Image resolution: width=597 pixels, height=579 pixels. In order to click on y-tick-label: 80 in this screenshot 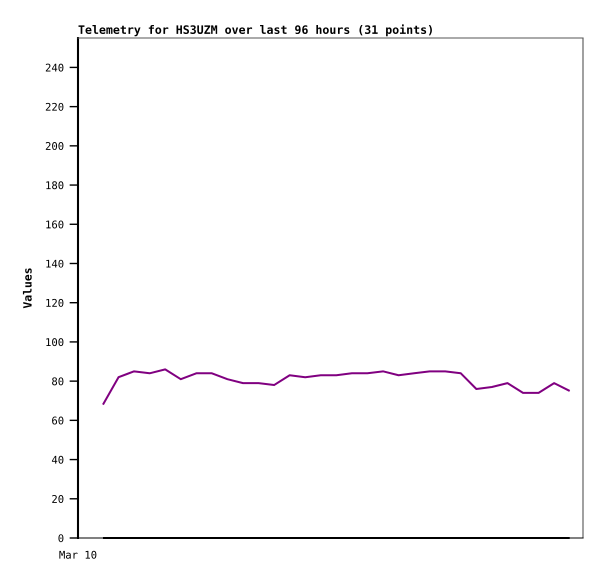, I will do `click(58, 381)`.